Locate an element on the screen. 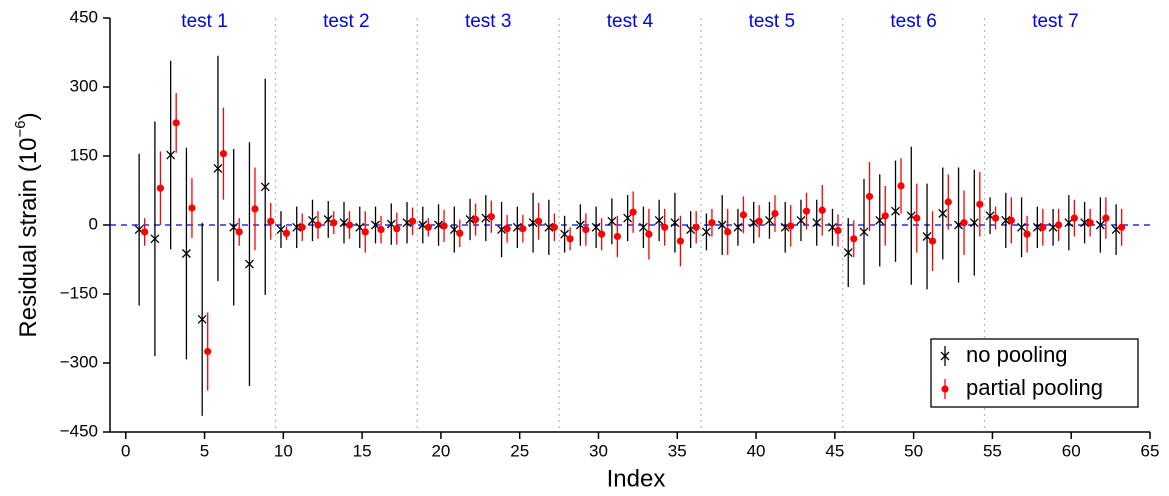  x-tick-label: 10 is located at coordinates (283, 450).